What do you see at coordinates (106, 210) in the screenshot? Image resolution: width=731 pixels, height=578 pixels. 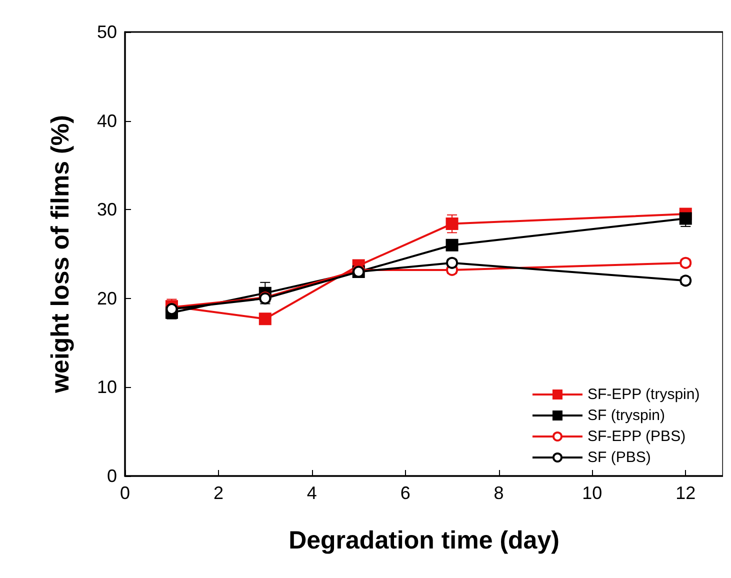 I see `y-tick-label: 30` at bounding box center [106, 210].